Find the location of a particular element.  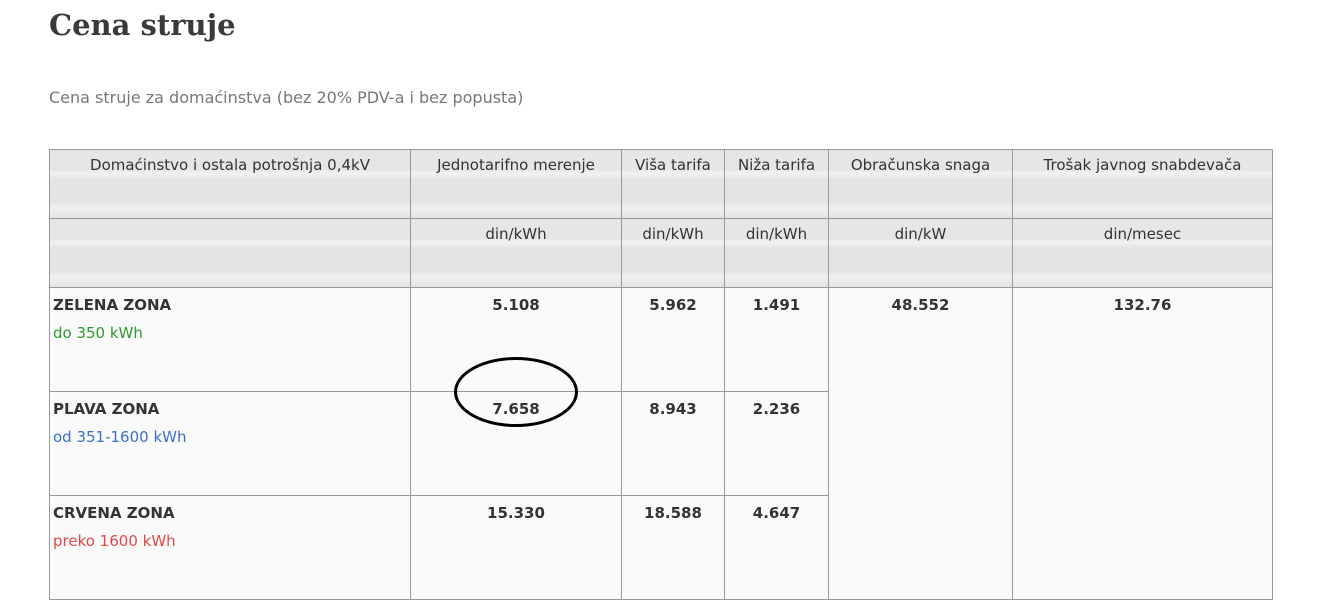

supplier-cost-value: 132.76 is located at coordinates (1142, 443).